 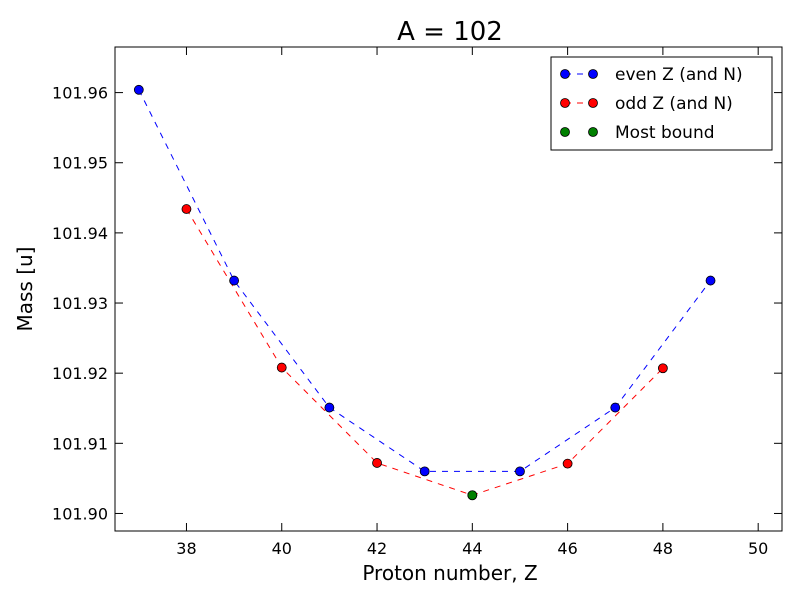 I want to click on y-tick-label: 101.94, so click(x=80, y=233).